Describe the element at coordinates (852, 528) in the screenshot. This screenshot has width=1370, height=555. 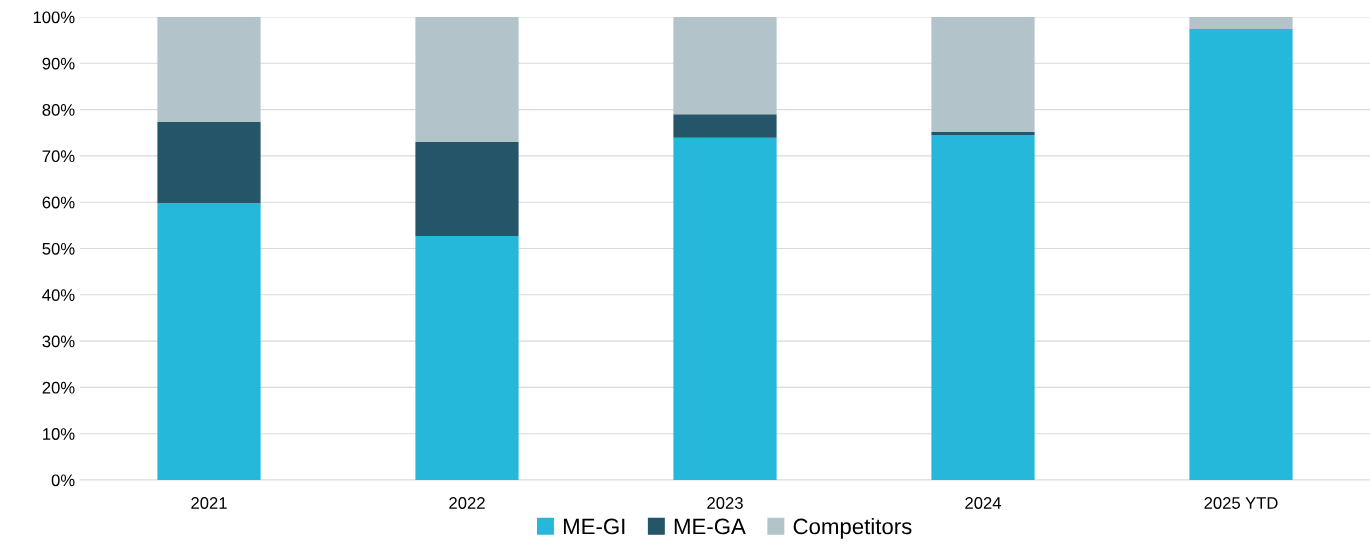
I see `legend-label: Competitors` at that location.